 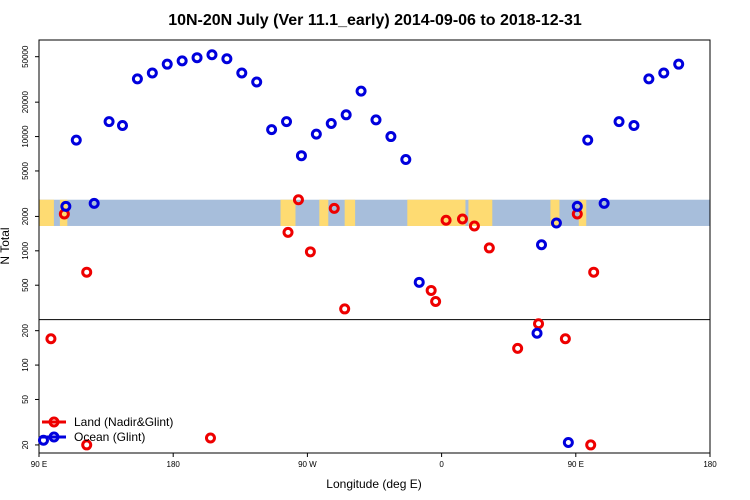 What do you see at coordinates (441, 464) in the screenshot?
I see `x-tick-label: 0` at bounding box center [441, 464].